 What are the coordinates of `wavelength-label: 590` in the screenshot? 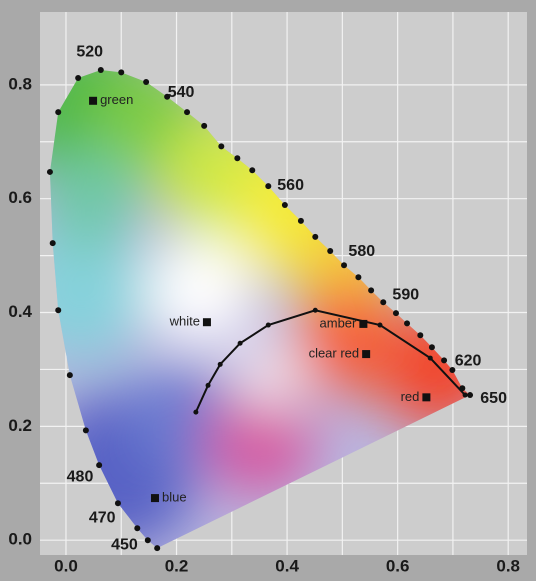 It's located at (405, 295).